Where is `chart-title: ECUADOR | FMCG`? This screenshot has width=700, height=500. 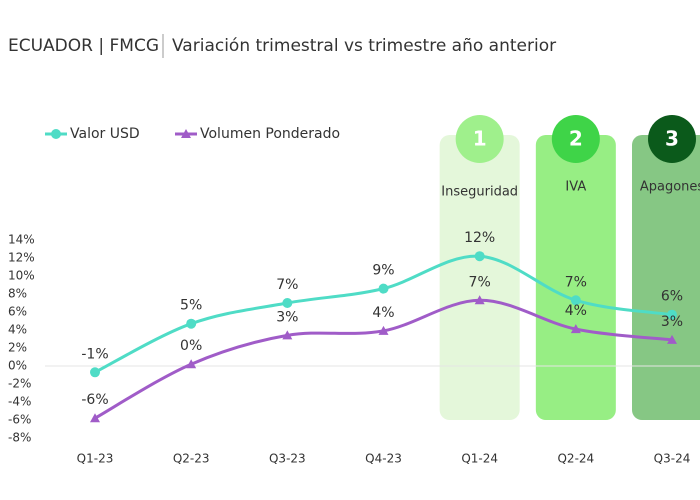
chart-title: ECUADOR | FMCG is located at coordinates (83, 46).